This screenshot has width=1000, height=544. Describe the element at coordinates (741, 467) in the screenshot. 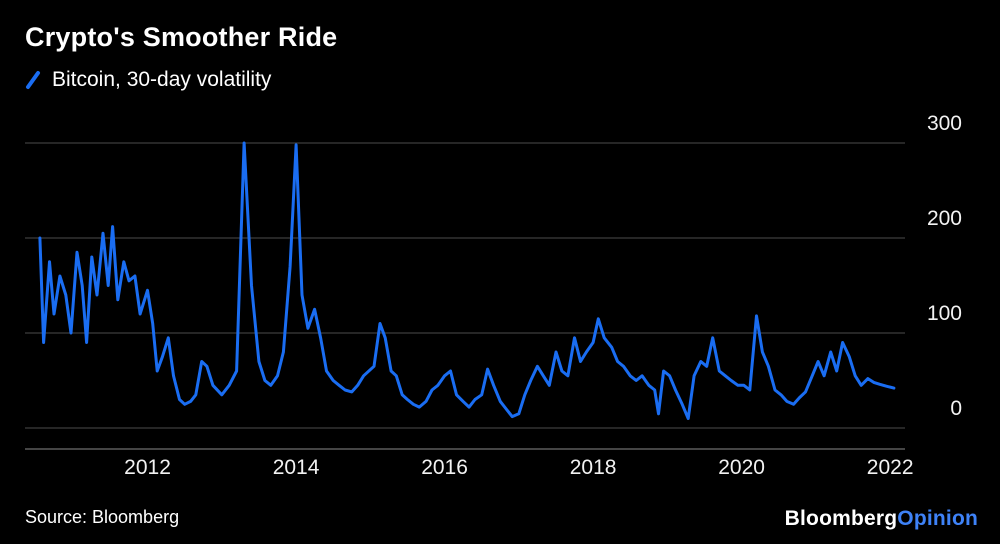

I see `x-axis-label-2020: 2020` at that location.